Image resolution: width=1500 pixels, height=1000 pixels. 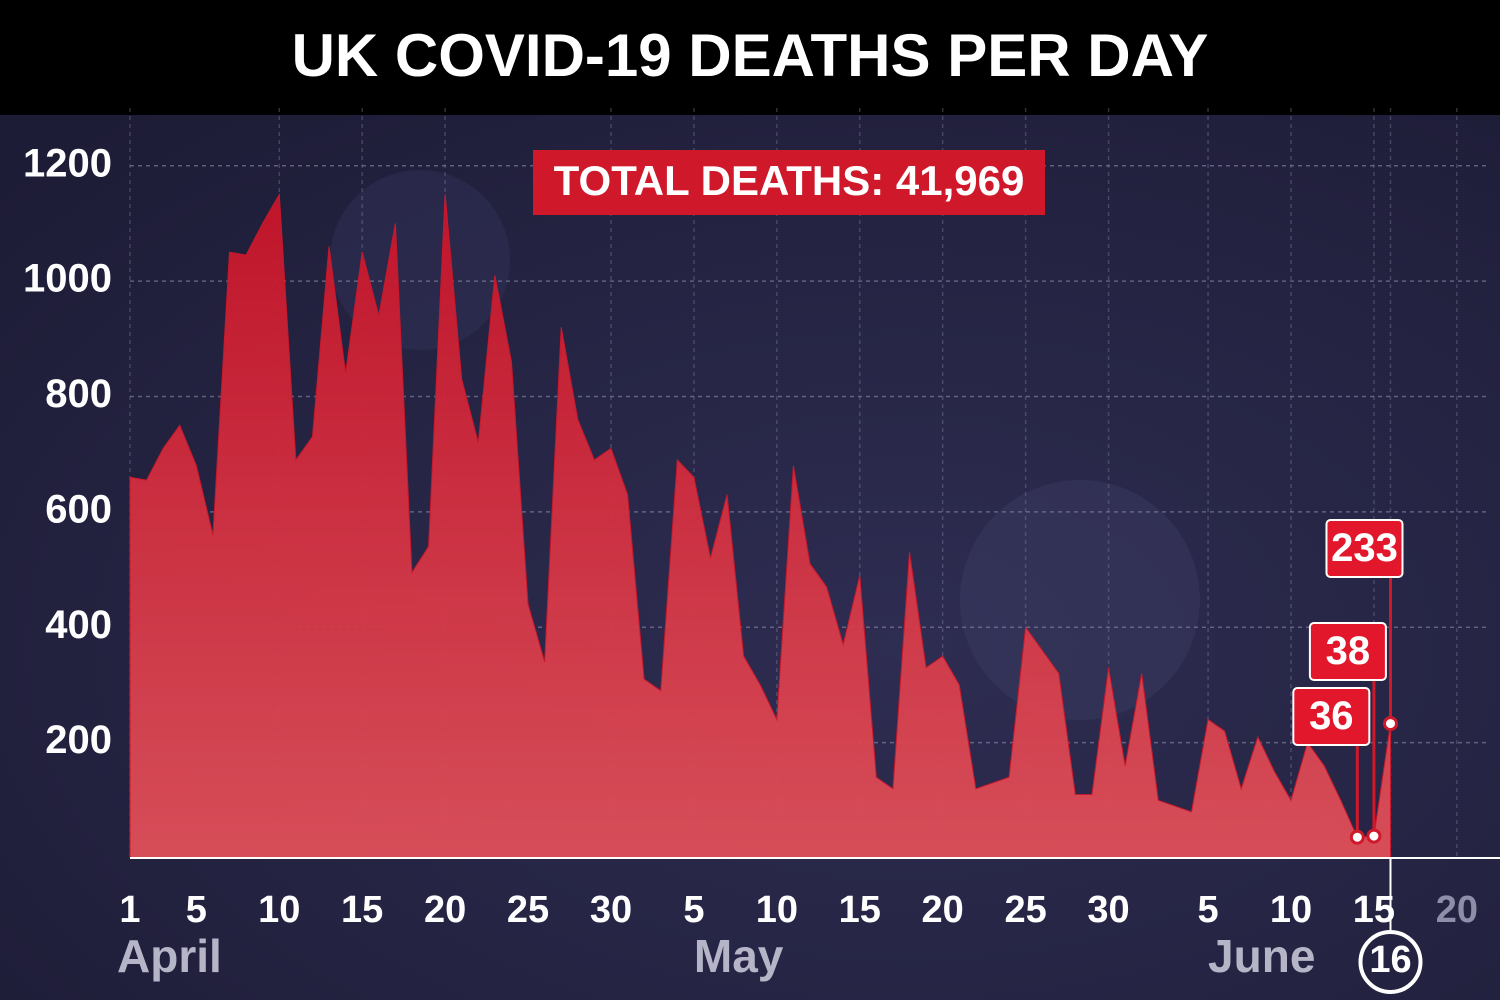 I want to click on data-label: 233, so click(x=1364, y=548).